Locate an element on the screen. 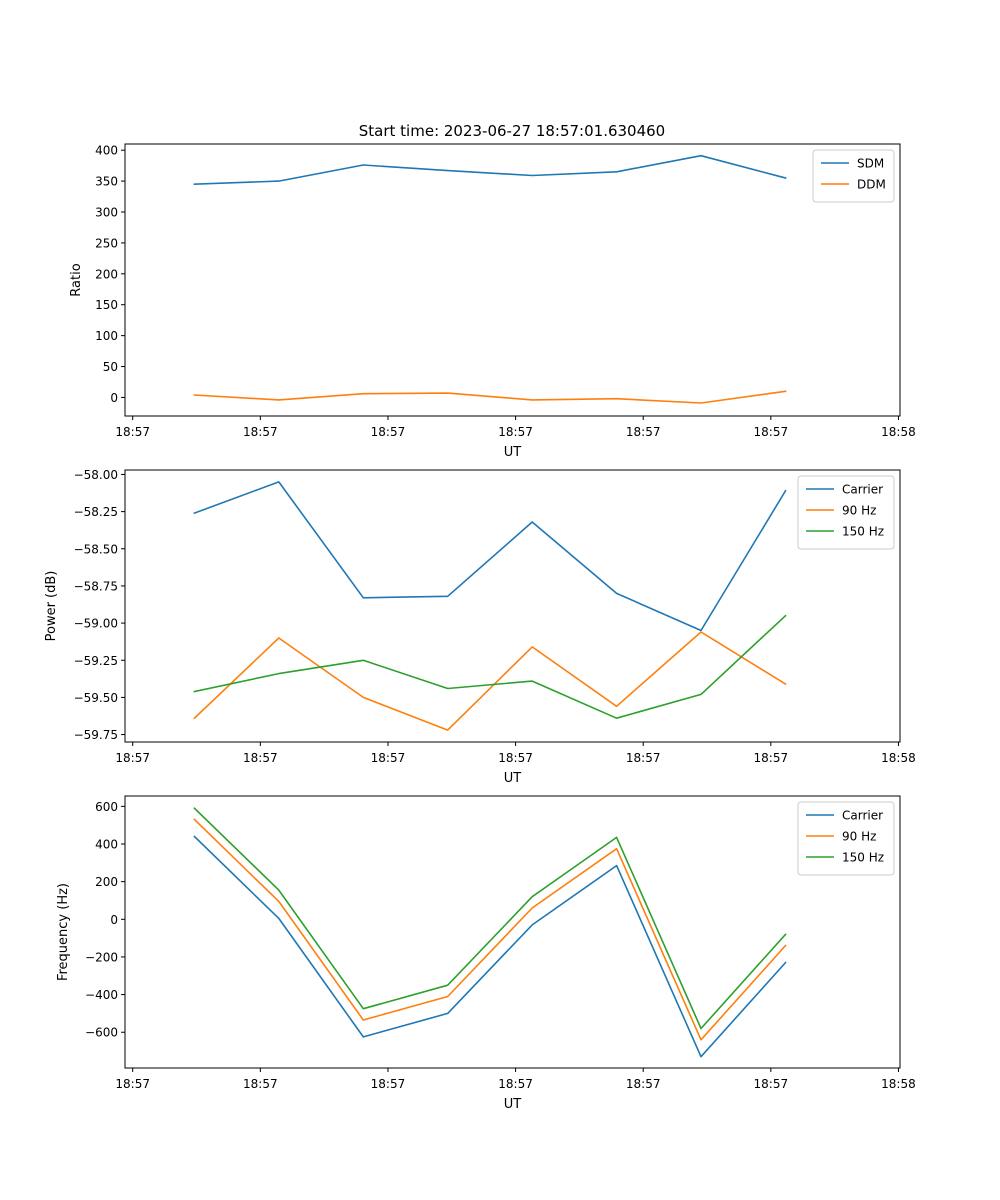 The width and height of the screenshot is (1000, 1200). ratio-y-axis-label: Ratio is located at coordinates (76, 279).